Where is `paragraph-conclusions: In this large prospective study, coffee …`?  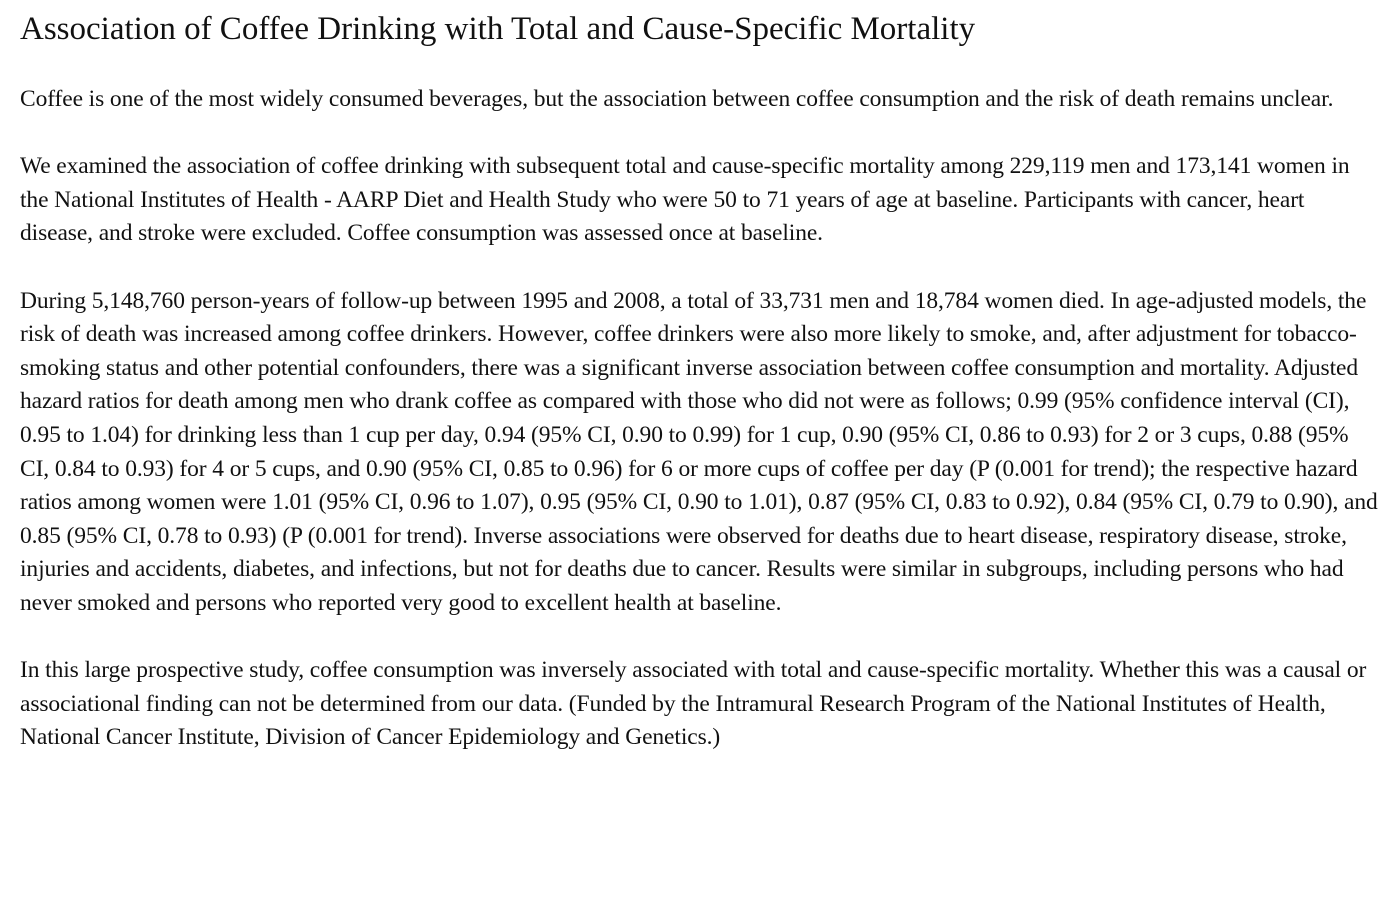
paragraph-conclusions: In this large prospective study, coffee … is located at coordinates (693, 704).